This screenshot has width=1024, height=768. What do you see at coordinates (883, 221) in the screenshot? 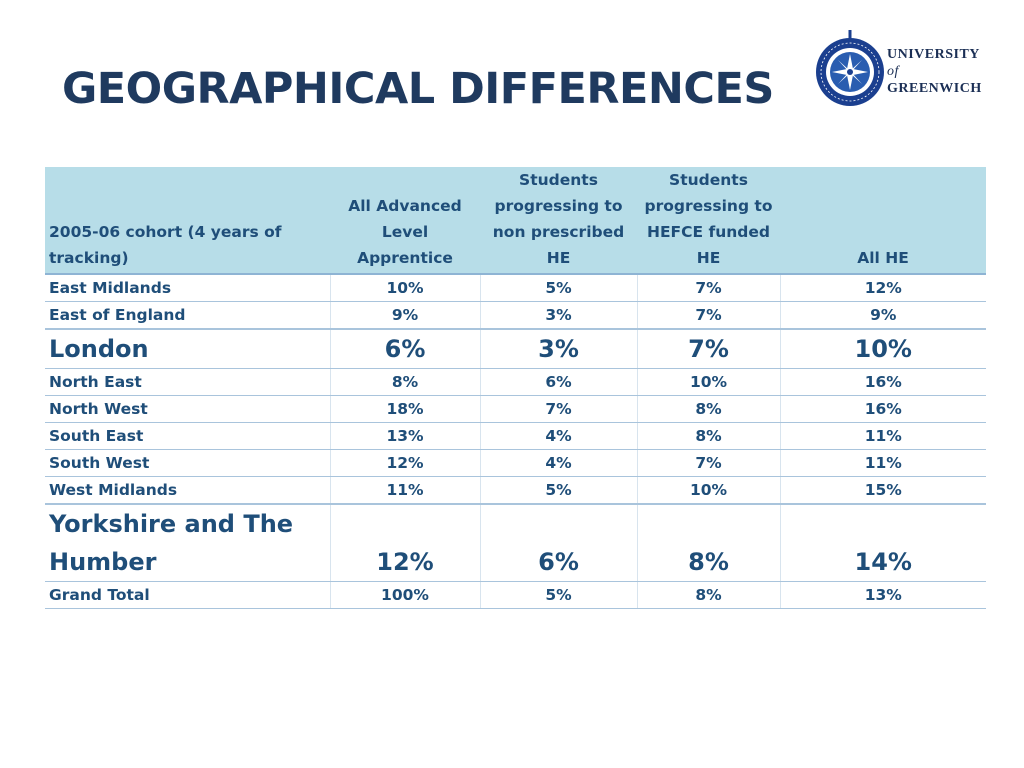
I see `column-header-all-he: All HE` at bounding box center [883, 221].